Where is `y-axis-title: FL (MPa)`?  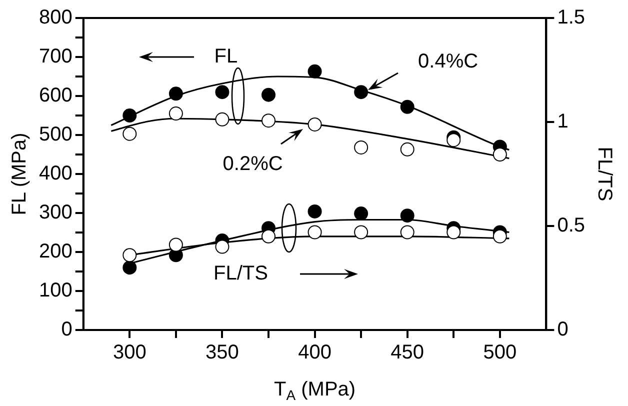
y-axis-title: FL (MPa) is located at coordinates (19, 174).